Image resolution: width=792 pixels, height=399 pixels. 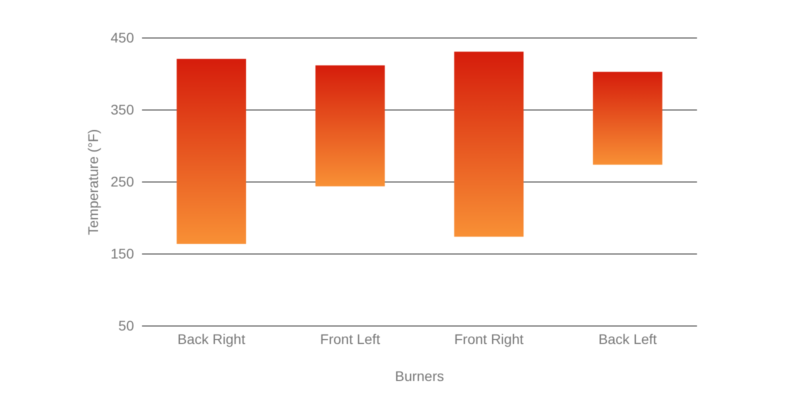 What do you see at coordinates (93, 182) in the screenshot?
I see `y-axis-title: Temperature (°F)` at bounding box center [93, 182].